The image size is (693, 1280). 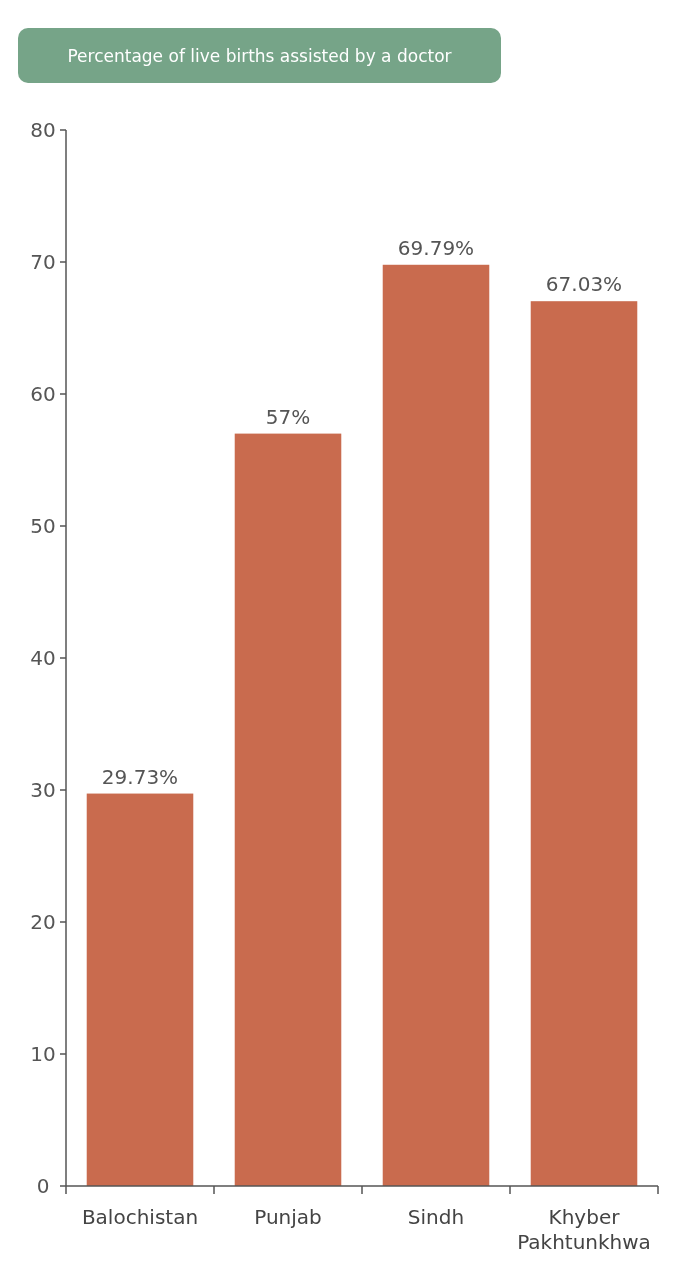 What do you see at coordinates (259, 56) in the screenshot?
I see `chart-title: Percentage of live births assisted by a doctor` at bounding box center [259, 56].